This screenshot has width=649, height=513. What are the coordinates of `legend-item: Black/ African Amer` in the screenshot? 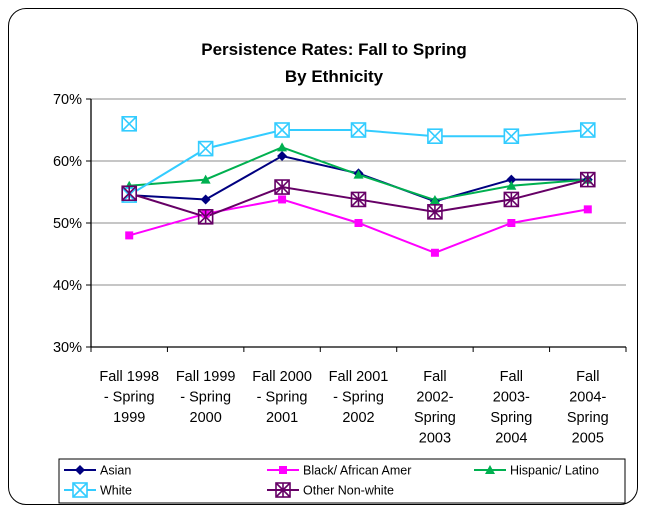 It's located at (339, 471).